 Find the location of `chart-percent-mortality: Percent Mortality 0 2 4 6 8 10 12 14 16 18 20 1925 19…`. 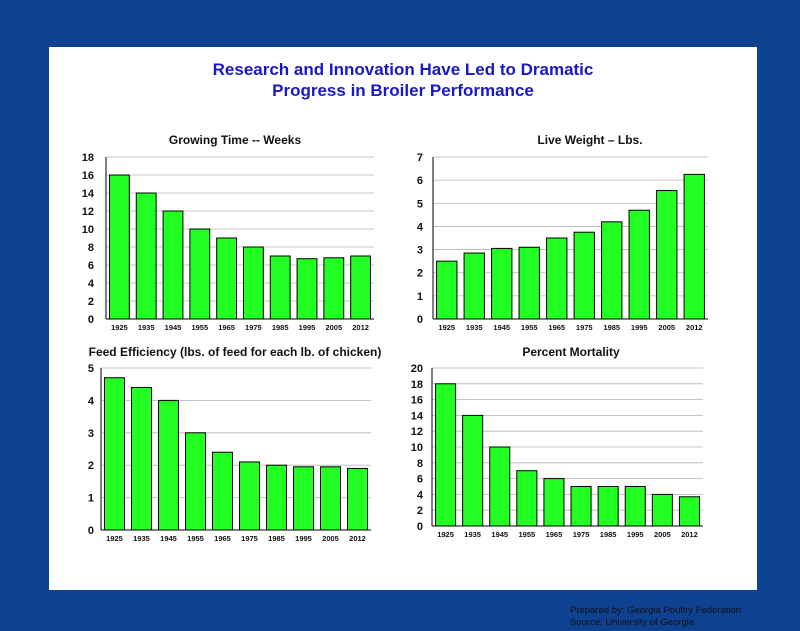

chart-percent-mortality: Percent Mortality 0 2 4 6 8 10 12 14 16 18 20 1925 19… is located at coordinates (557, 442).